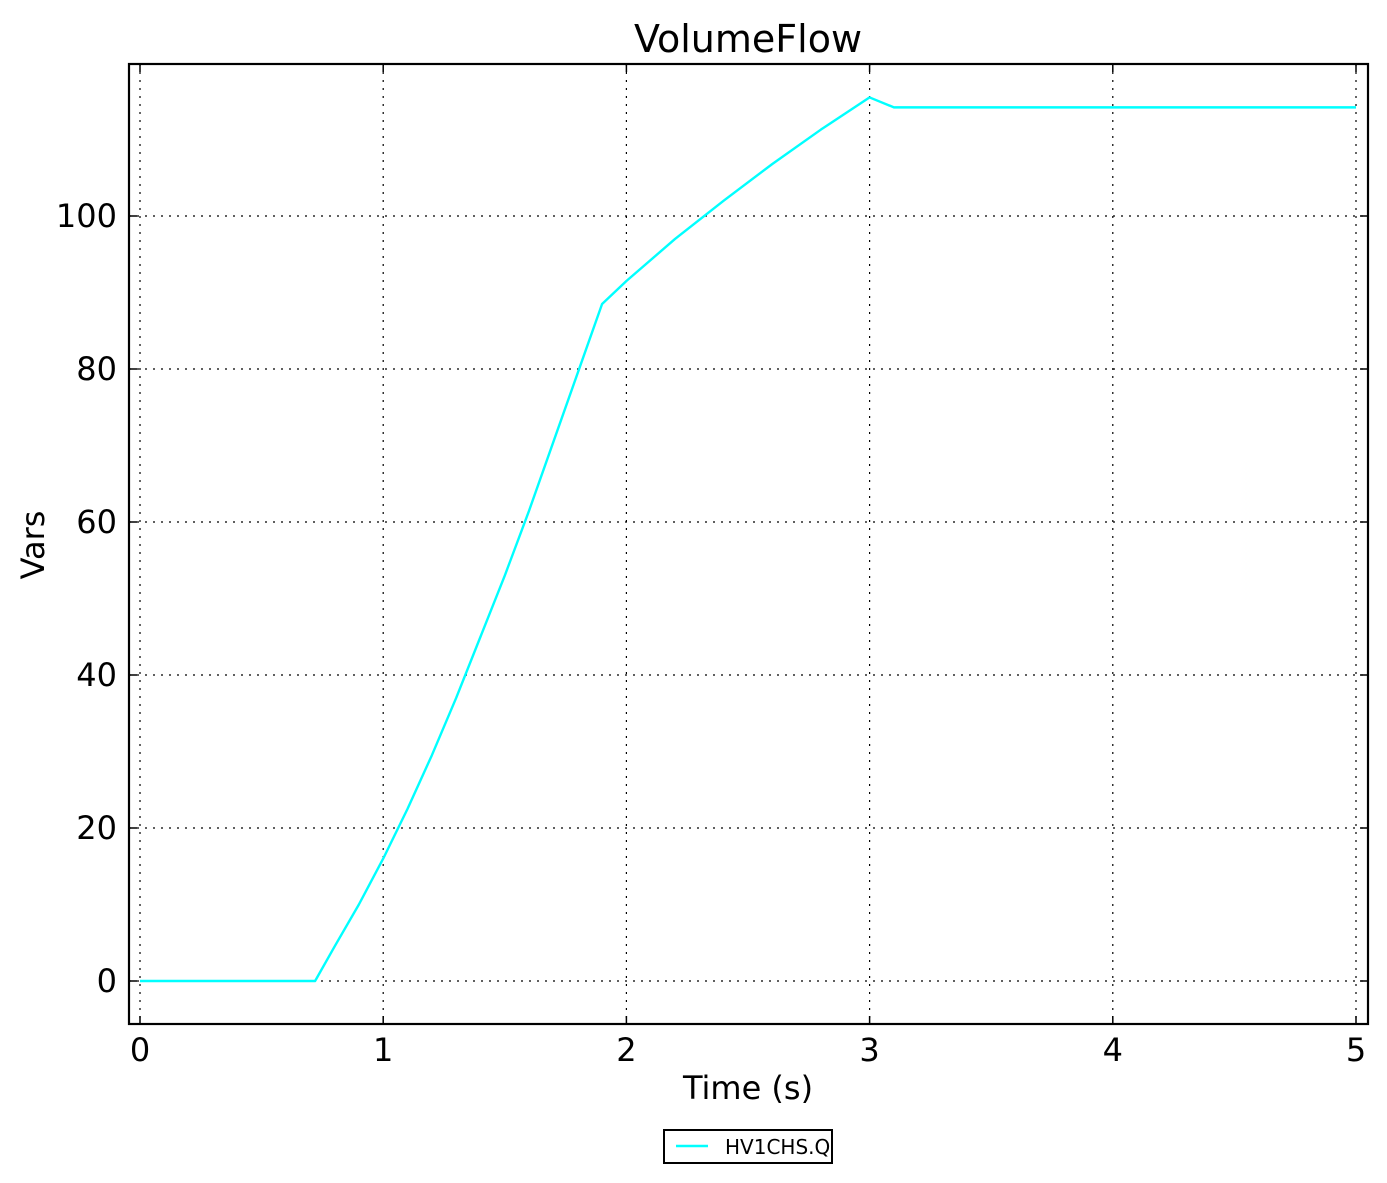 The height and width of the screenshot is (1183, 1387). What do you see at coordinates (747, 1088) in the screenshot?
I see `x-axis-label: Time (s)` at bounding box center [747, 1088].